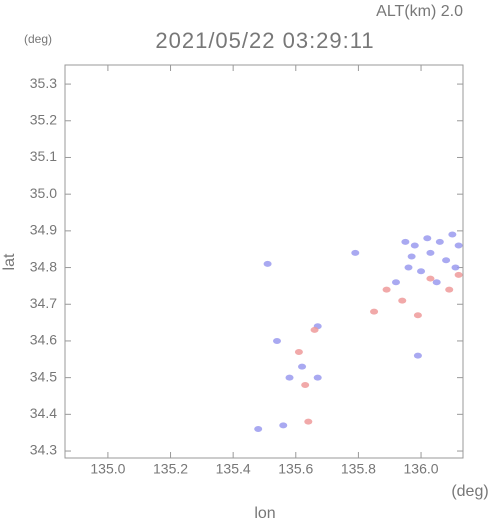 This screenshot has height=521, width=491. Describe the element at coordinates (107, 469) in the screenshot. I see `x-tick-label: 135.0` at that location.